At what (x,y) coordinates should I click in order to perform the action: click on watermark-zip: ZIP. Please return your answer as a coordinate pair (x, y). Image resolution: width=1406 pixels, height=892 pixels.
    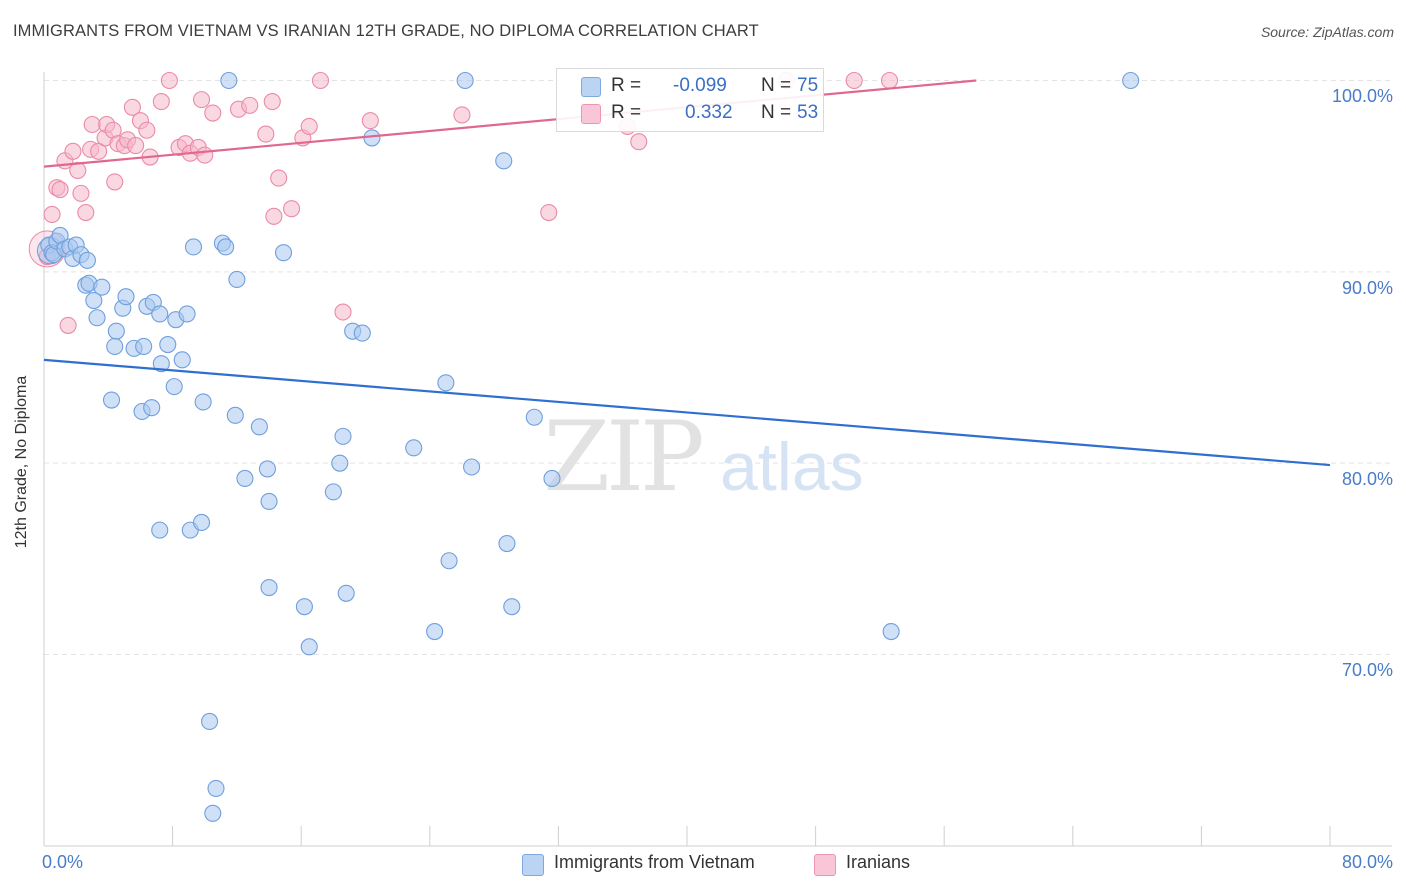
    Looking at the image, I should click on (622, 457).